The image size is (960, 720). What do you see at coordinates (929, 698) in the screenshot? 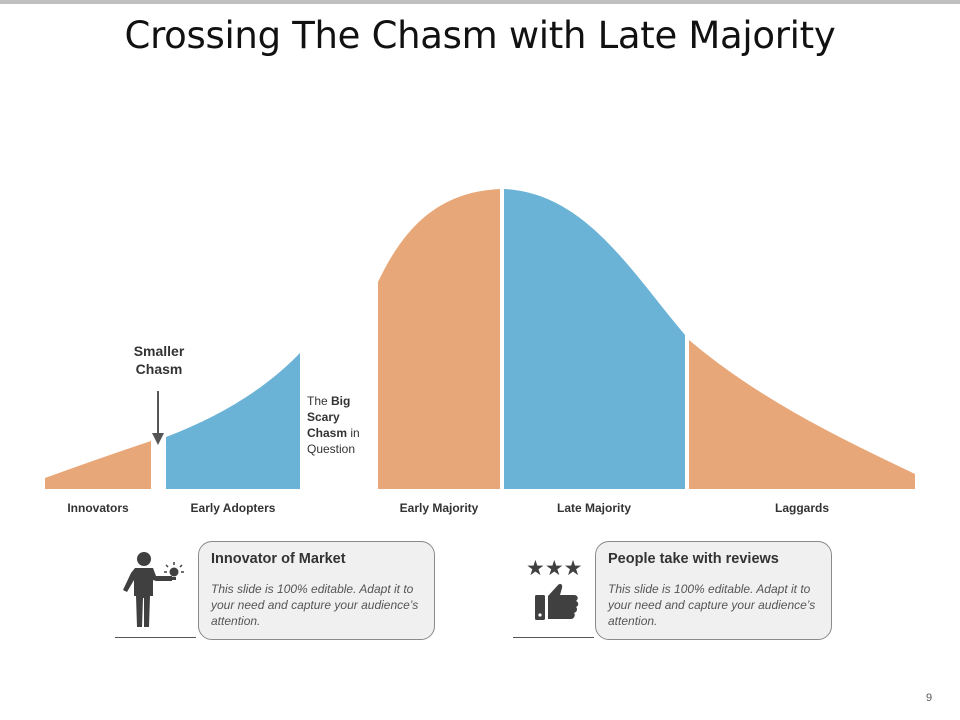
I see `page-number: 9` at bounding box center [929, 698].